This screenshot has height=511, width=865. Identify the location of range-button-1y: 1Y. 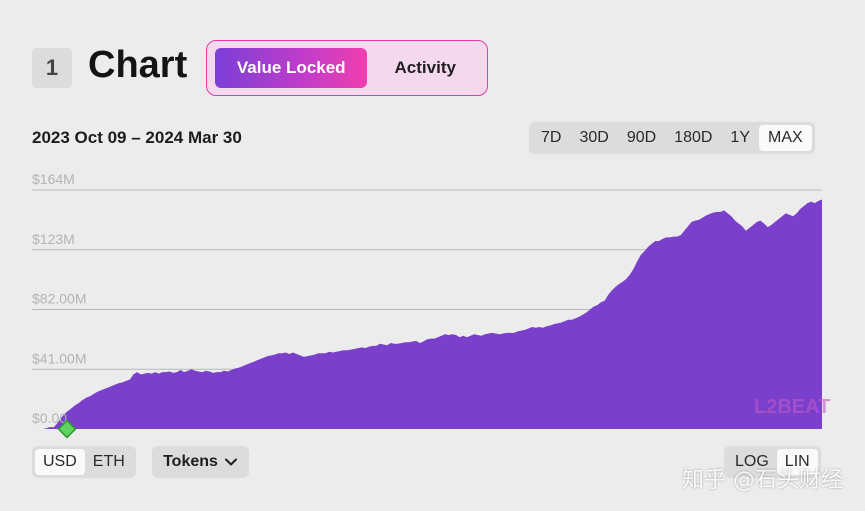
(740, 137).